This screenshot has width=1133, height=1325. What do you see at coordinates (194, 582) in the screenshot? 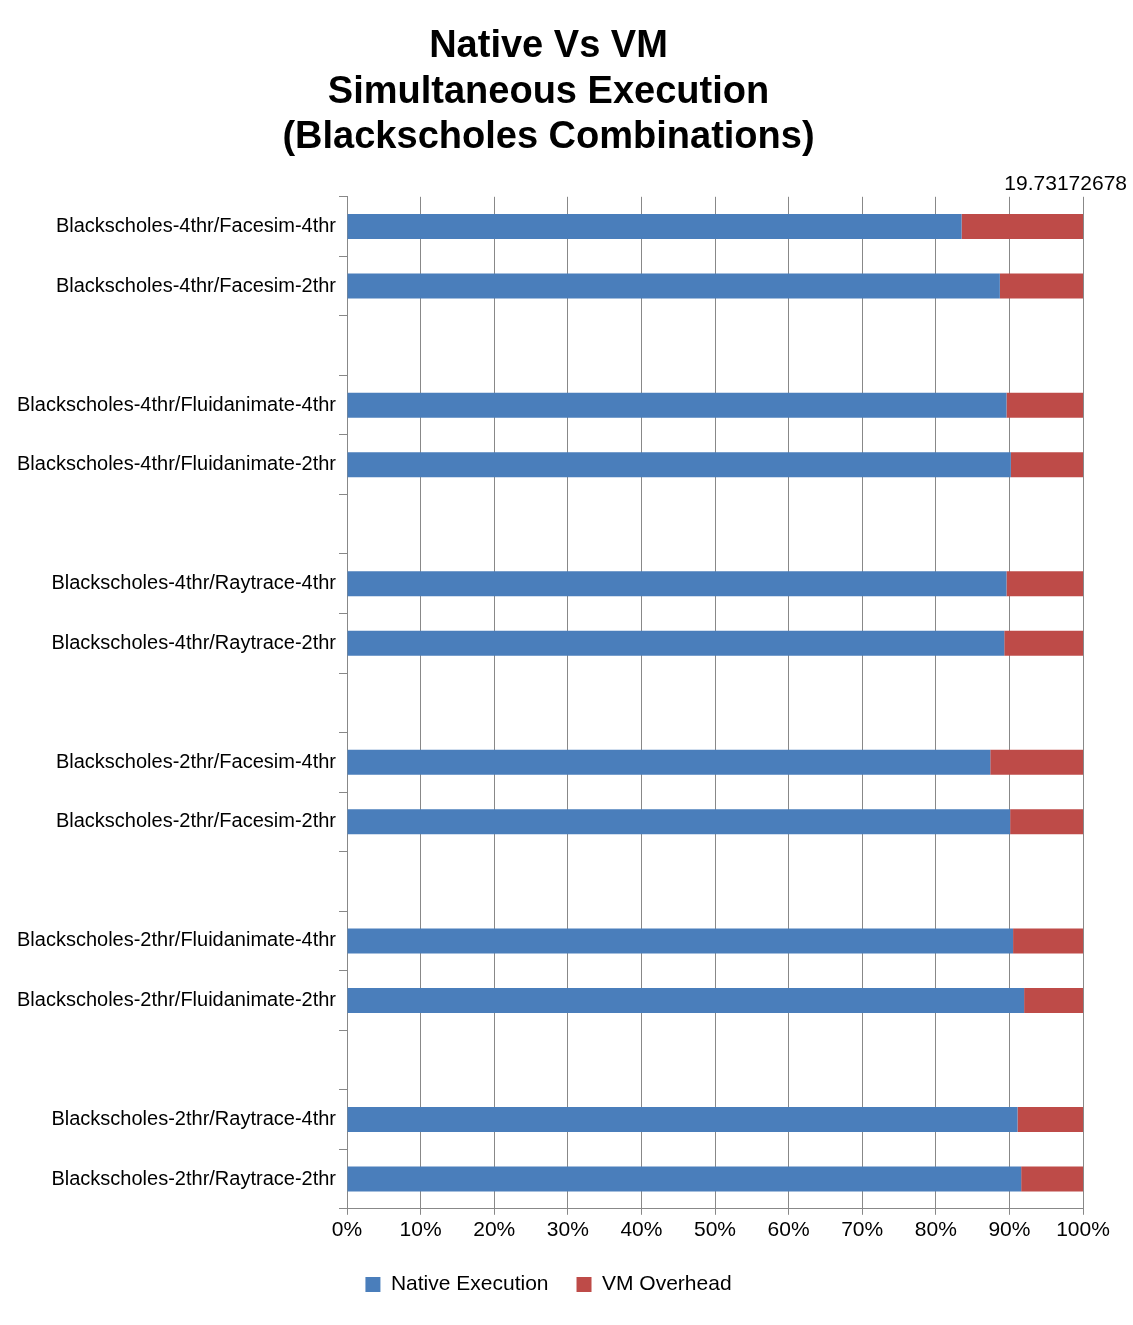
I see `y-tick-label: Blackscholes-4thr/Raytrace-4thr` at bounding box center [194, 582].